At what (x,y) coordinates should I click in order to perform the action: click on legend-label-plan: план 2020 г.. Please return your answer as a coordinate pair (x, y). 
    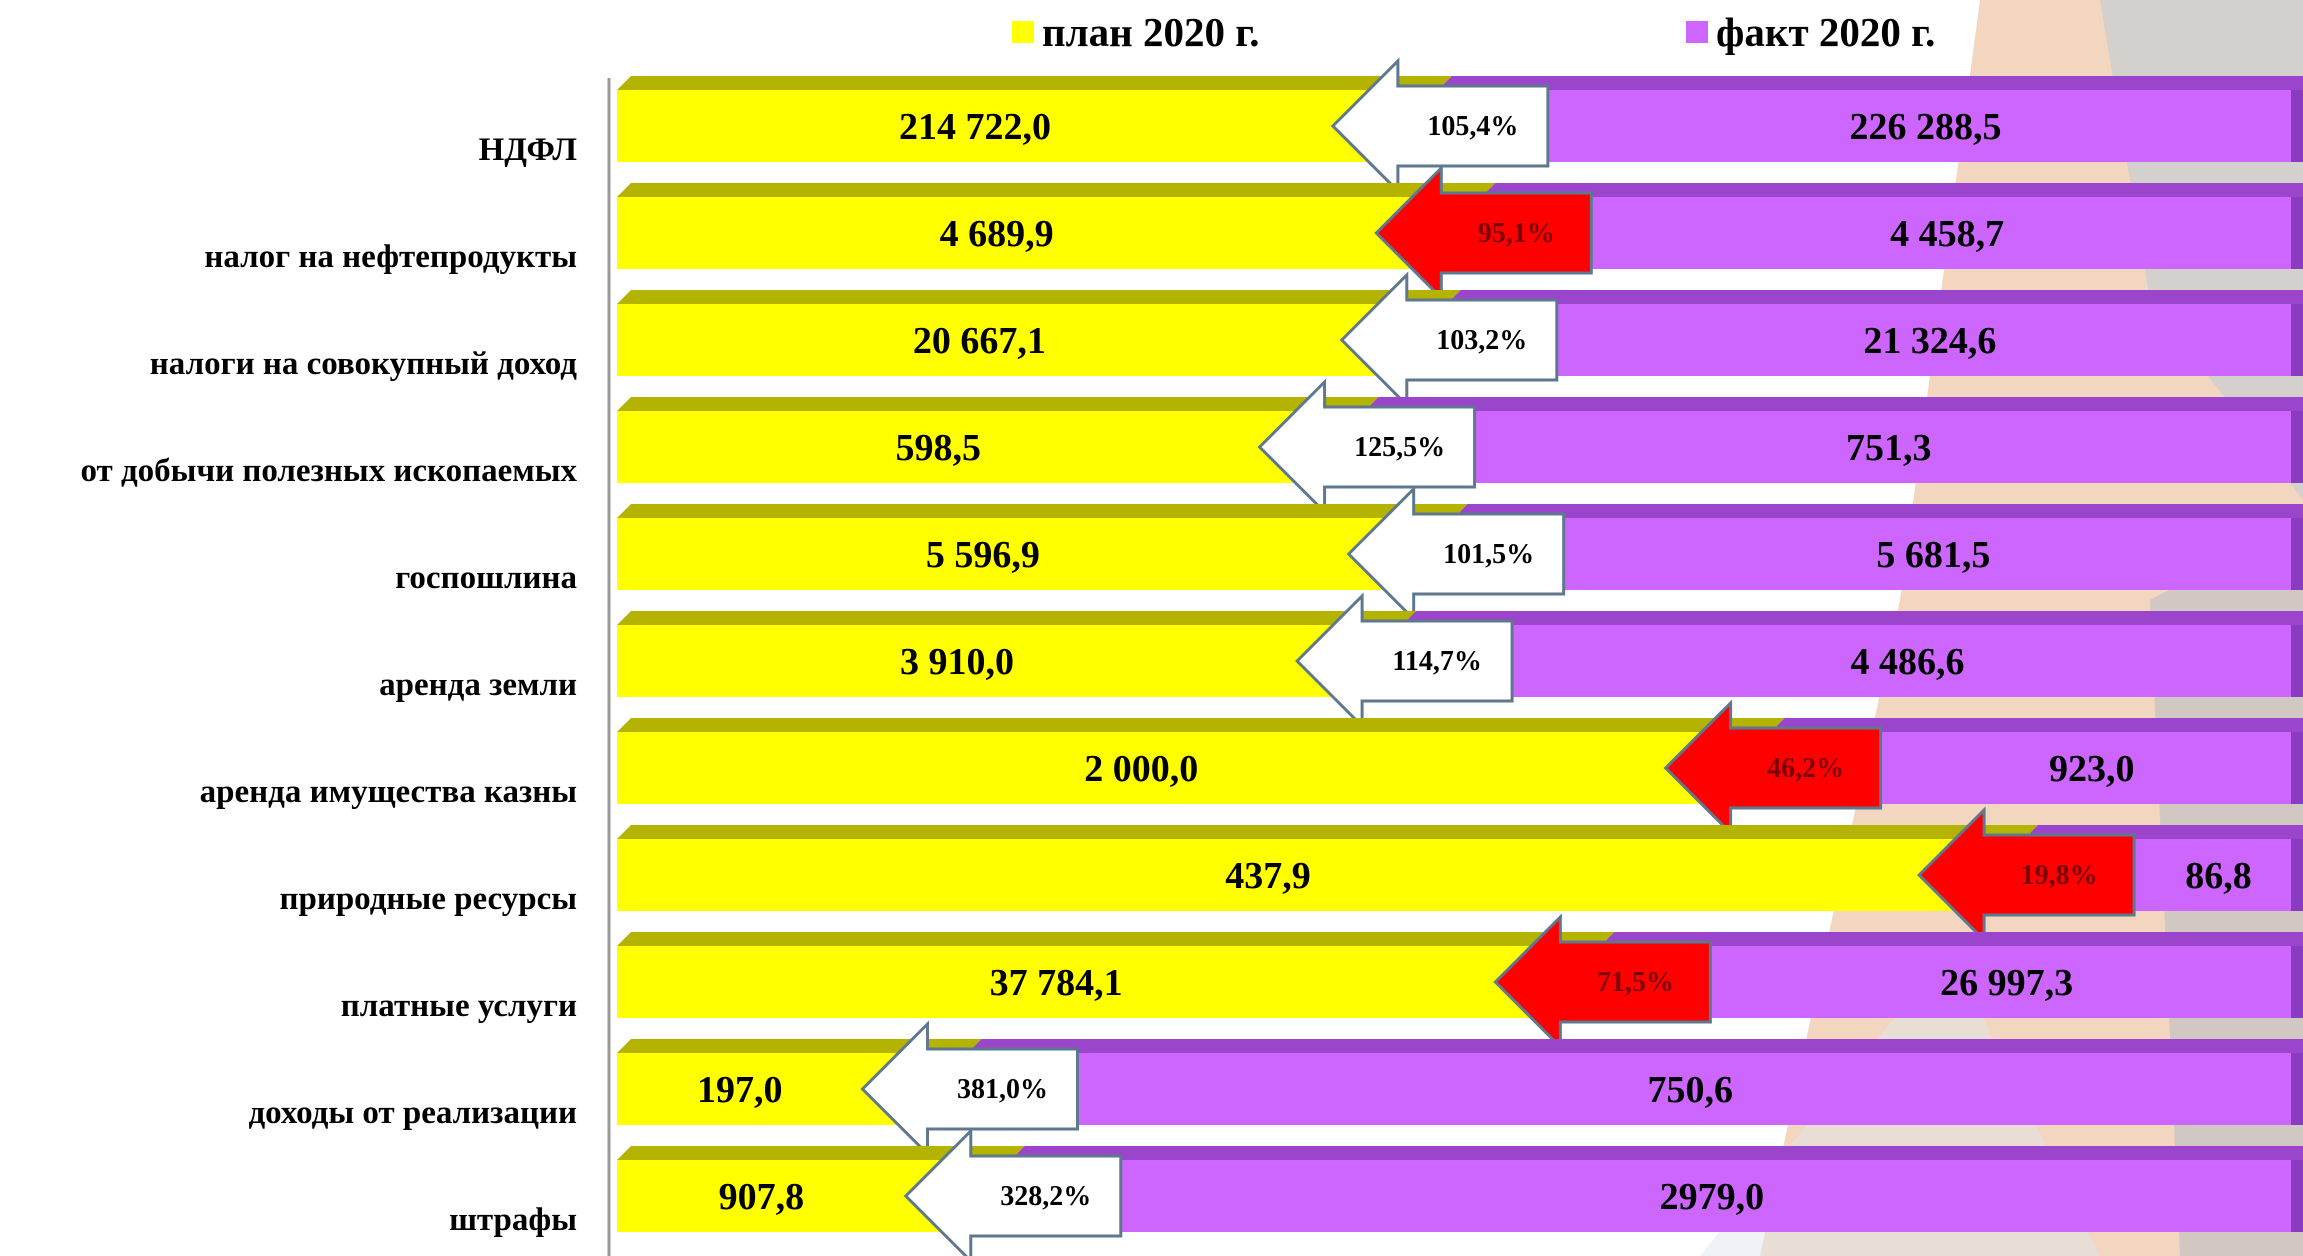
    Looking at the image, I should click on (1151, 32).